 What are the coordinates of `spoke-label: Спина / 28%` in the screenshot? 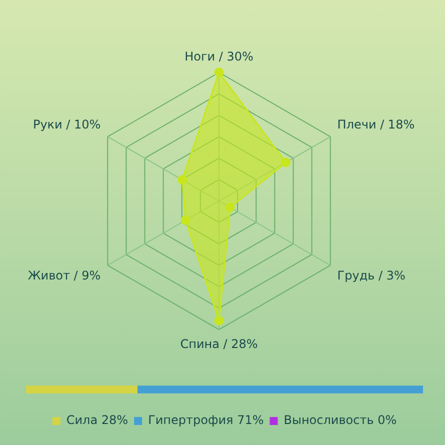 It's located at (219, 343).